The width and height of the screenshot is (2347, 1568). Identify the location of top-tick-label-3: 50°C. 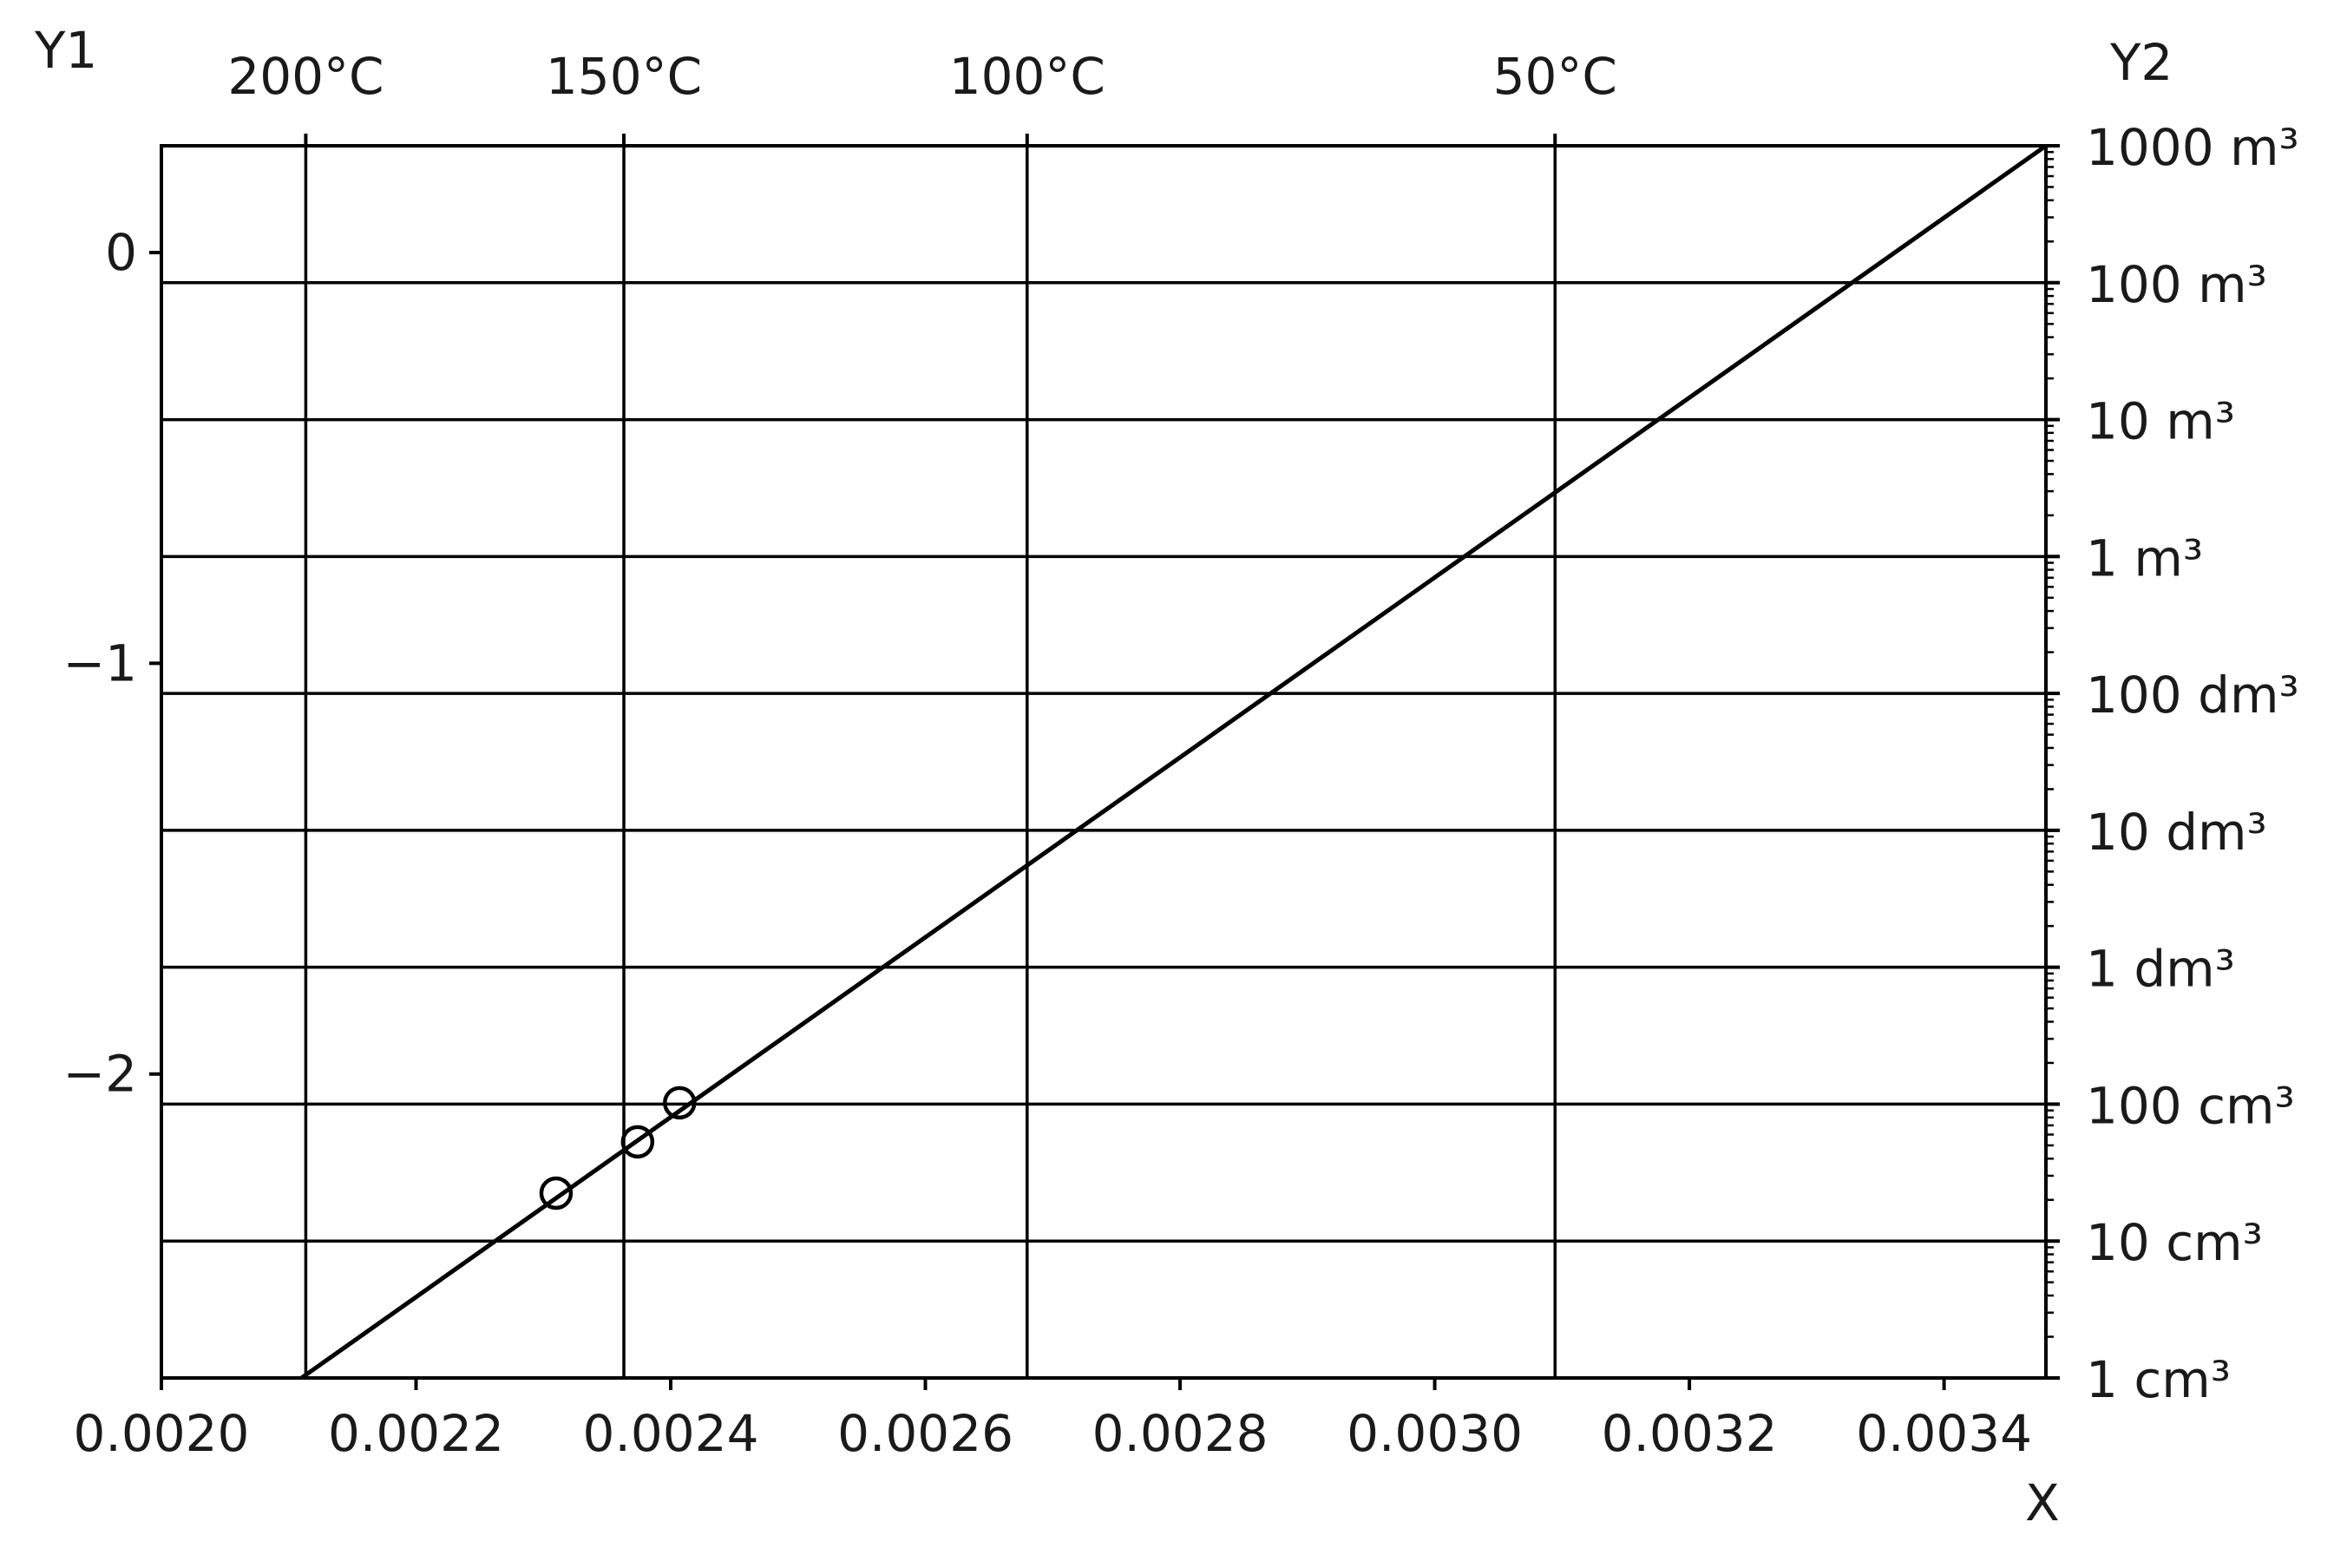
(1555, 76).